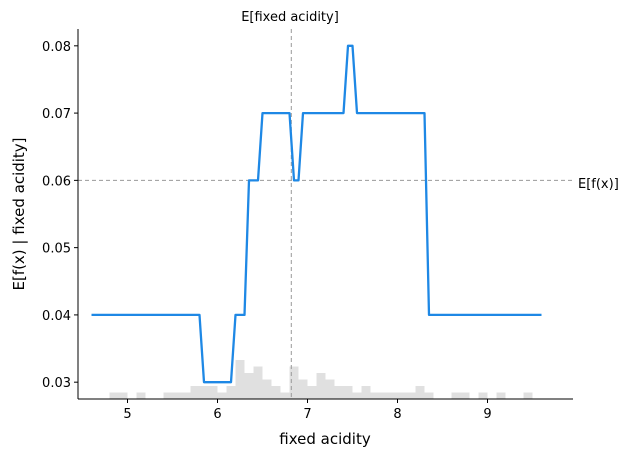 The image size is (636, 457). What do you see at coordinates (397, 414) in the screenshot?
I see `x-tick-label: 8` at bounding box center [397, 414].